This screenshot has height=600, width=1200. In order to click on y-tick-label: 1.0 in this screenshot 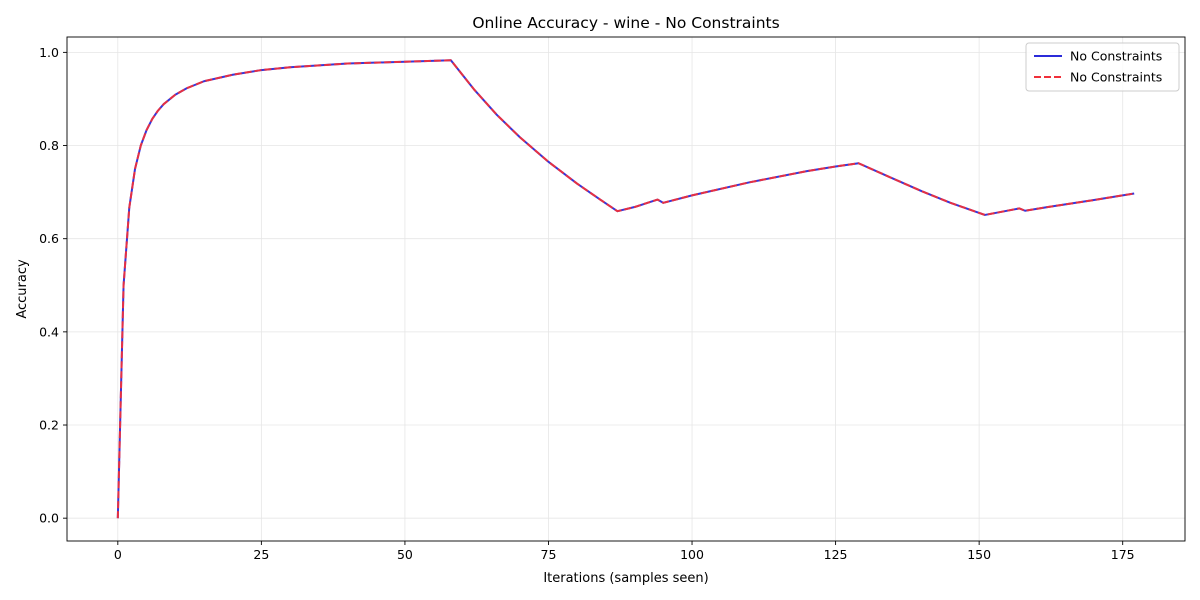, I will do `click(49, 52)`.